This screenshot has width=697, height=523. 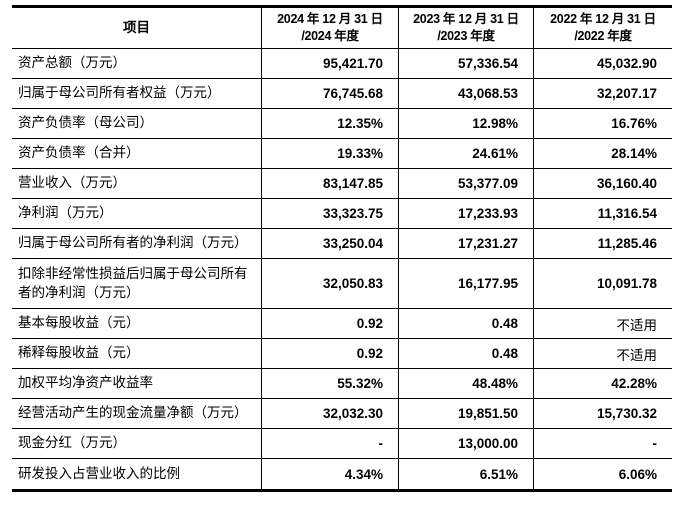 What do you see at coordinates (602, 94) in the screenshot?
I see `cell-2022: 32,207.17` at bounding box center [602, 94].